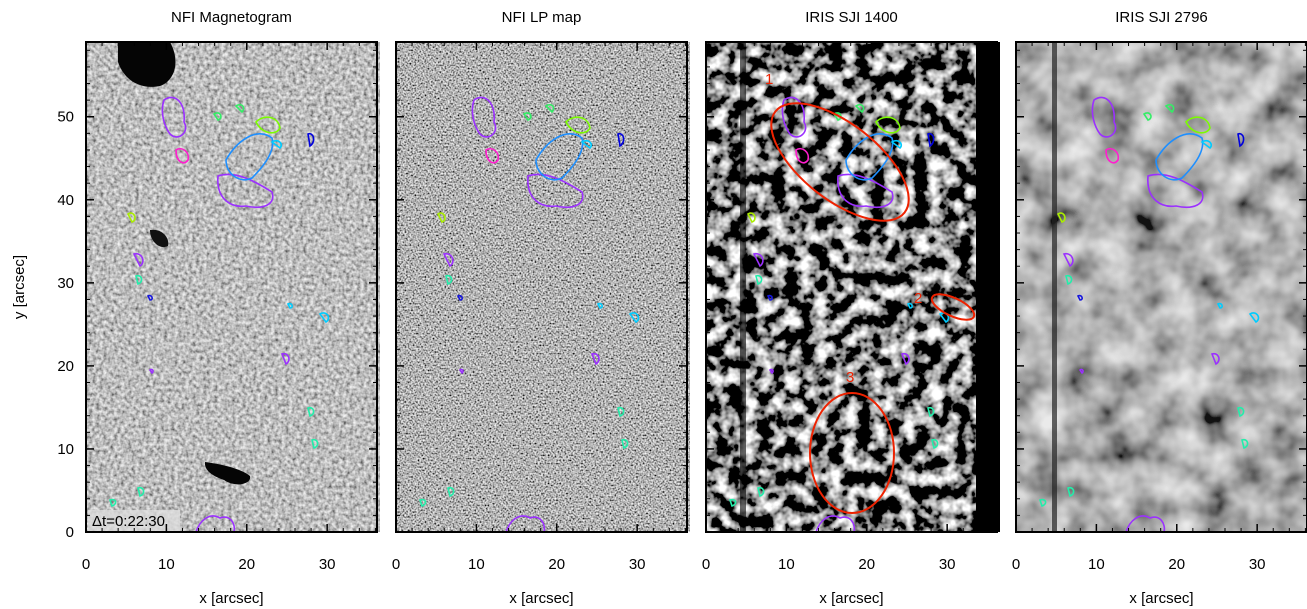 Image resolution: width=1307 pixels, height=609 pixels. I want to click on annotation: 3, so click(850, 377).